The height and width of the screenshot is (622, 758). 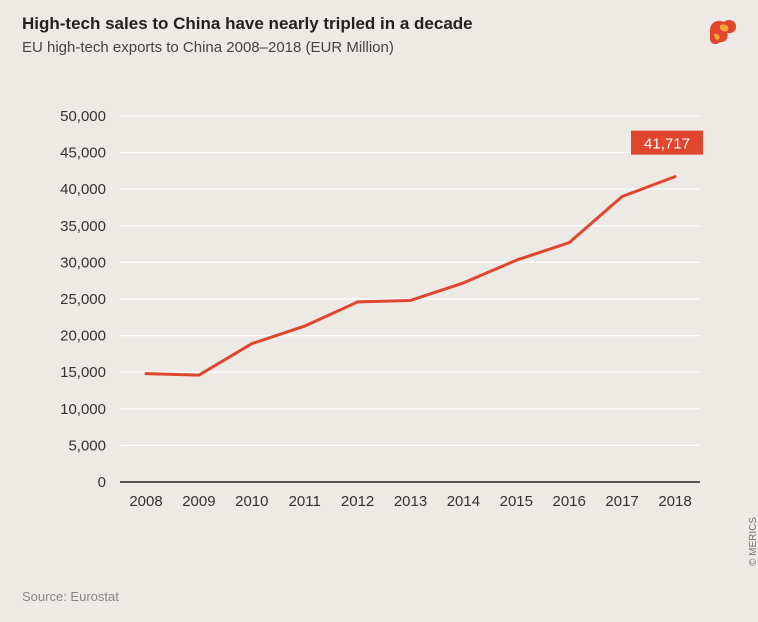 What do you see at coordinates (83, 336) in the screenshot?
I see `y-tick-label: 20,000` at bounding box center [83, 336].